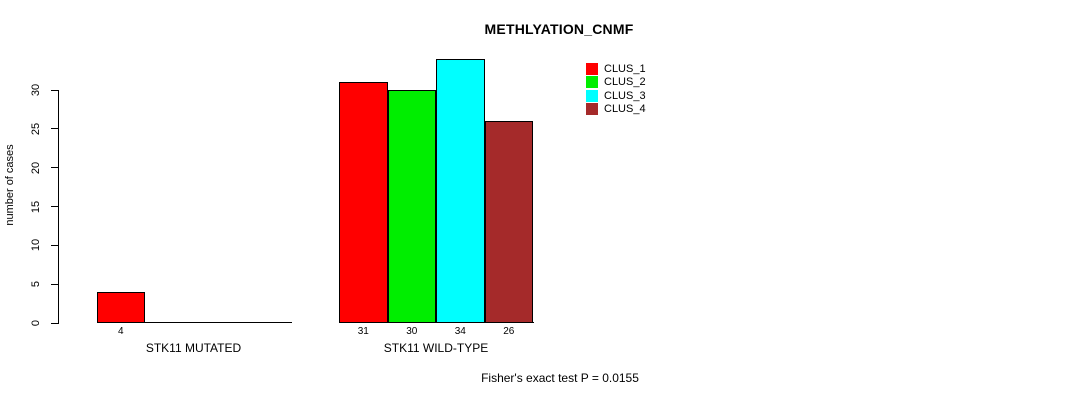 The height and width of the screenshot is (400, 1090). What do you see at coordinates (363, 331) in the screenshot?
I see `bar-value-label: 31` at bounding box center [363, 331].